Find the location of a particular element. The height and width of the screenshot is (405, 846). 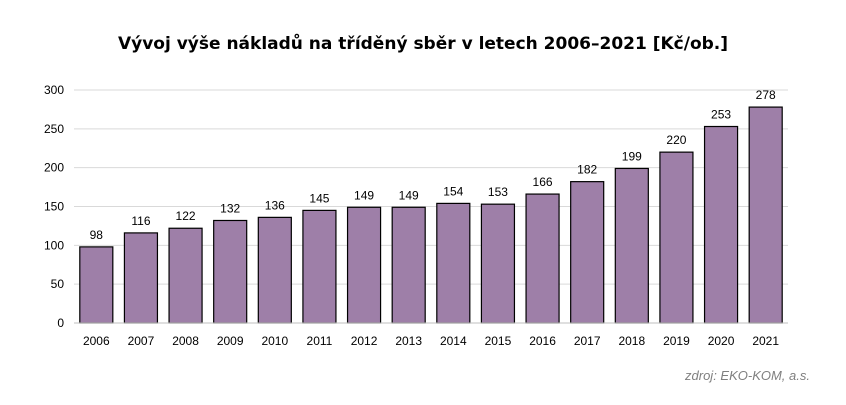

x-tick-label-2009: 2009 is located at coordinates (230, 341).